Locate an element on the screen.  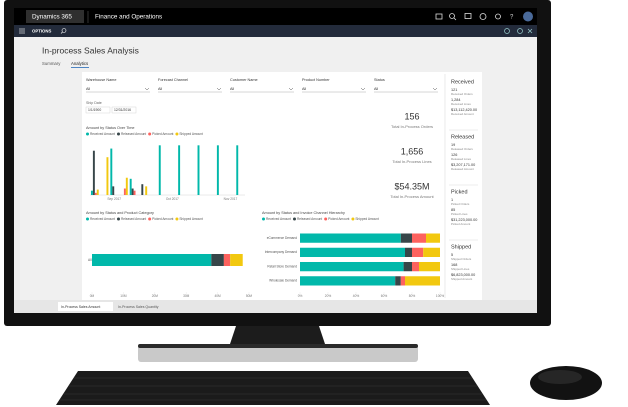
ship-date-from: 1/1/1900 is located at coordinates (94, 110).